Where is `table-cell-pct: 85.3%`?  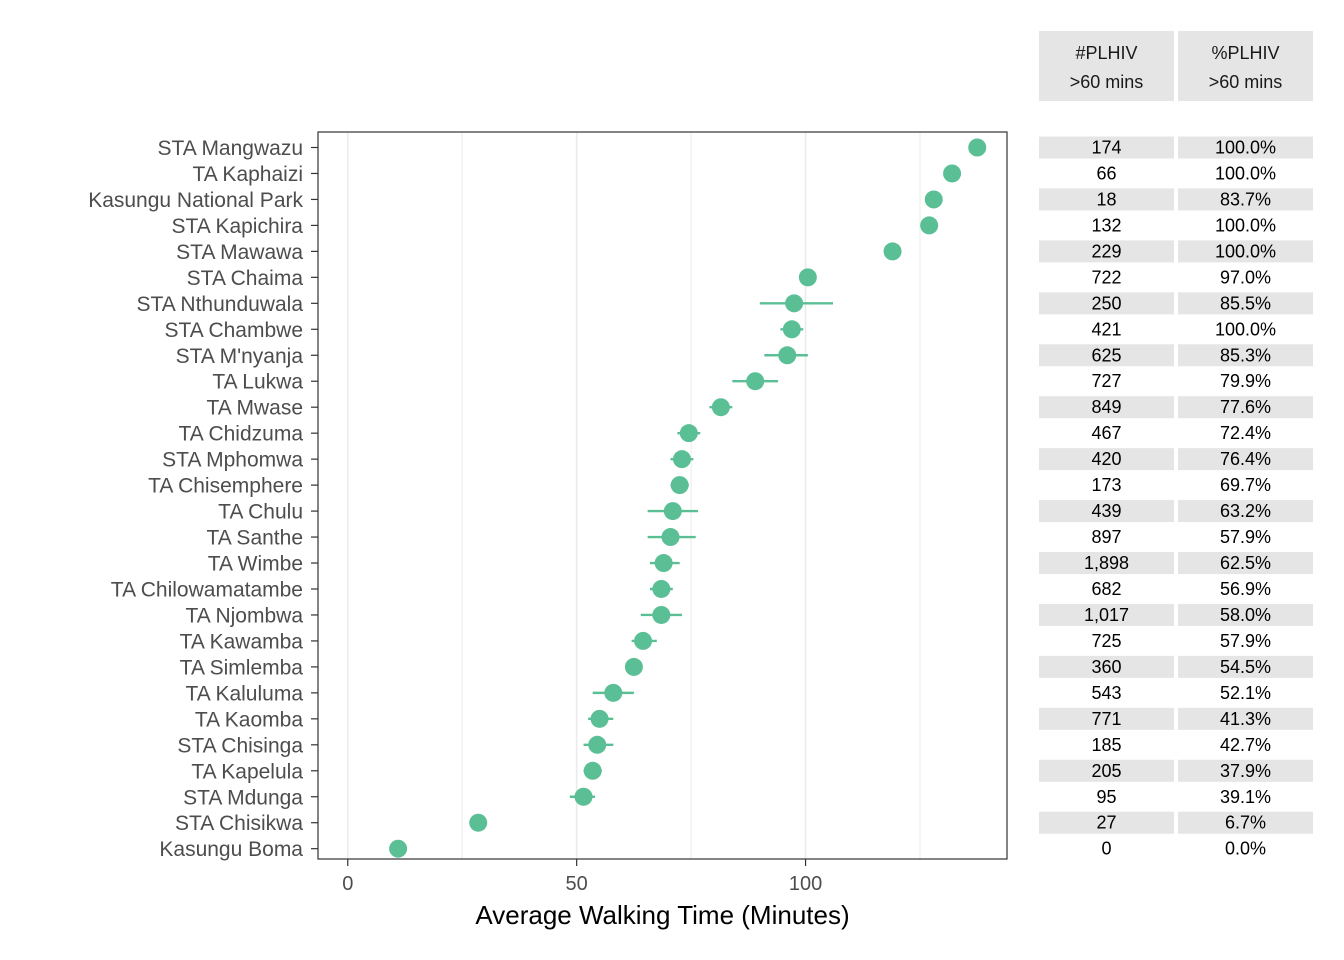 table-cell-pct: 85.3% is located at coordinates (1245, 355).